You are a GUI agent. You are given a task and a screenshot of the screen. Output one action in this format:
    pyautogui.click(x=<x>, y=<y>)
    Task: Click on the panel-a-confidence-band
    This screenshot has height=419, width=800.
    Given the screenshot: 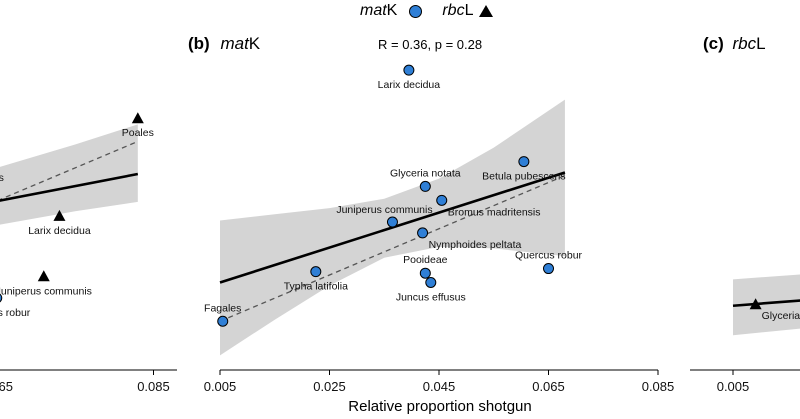 What is the action you would take?
    pyautogui.click(x=69, y=174)
    